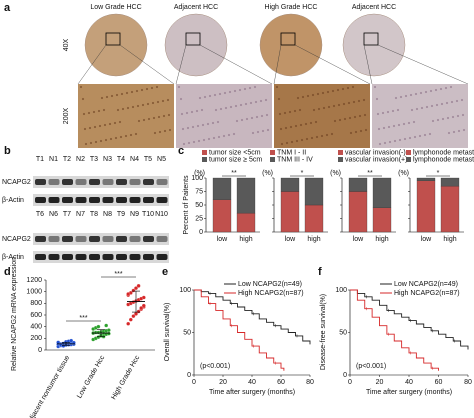 The width and height of the screenshot is (474, 418). What do you see at coordinates (121, 214) in the screenshot?
I see `lane-label: T9` at bounding box center [121, 214].